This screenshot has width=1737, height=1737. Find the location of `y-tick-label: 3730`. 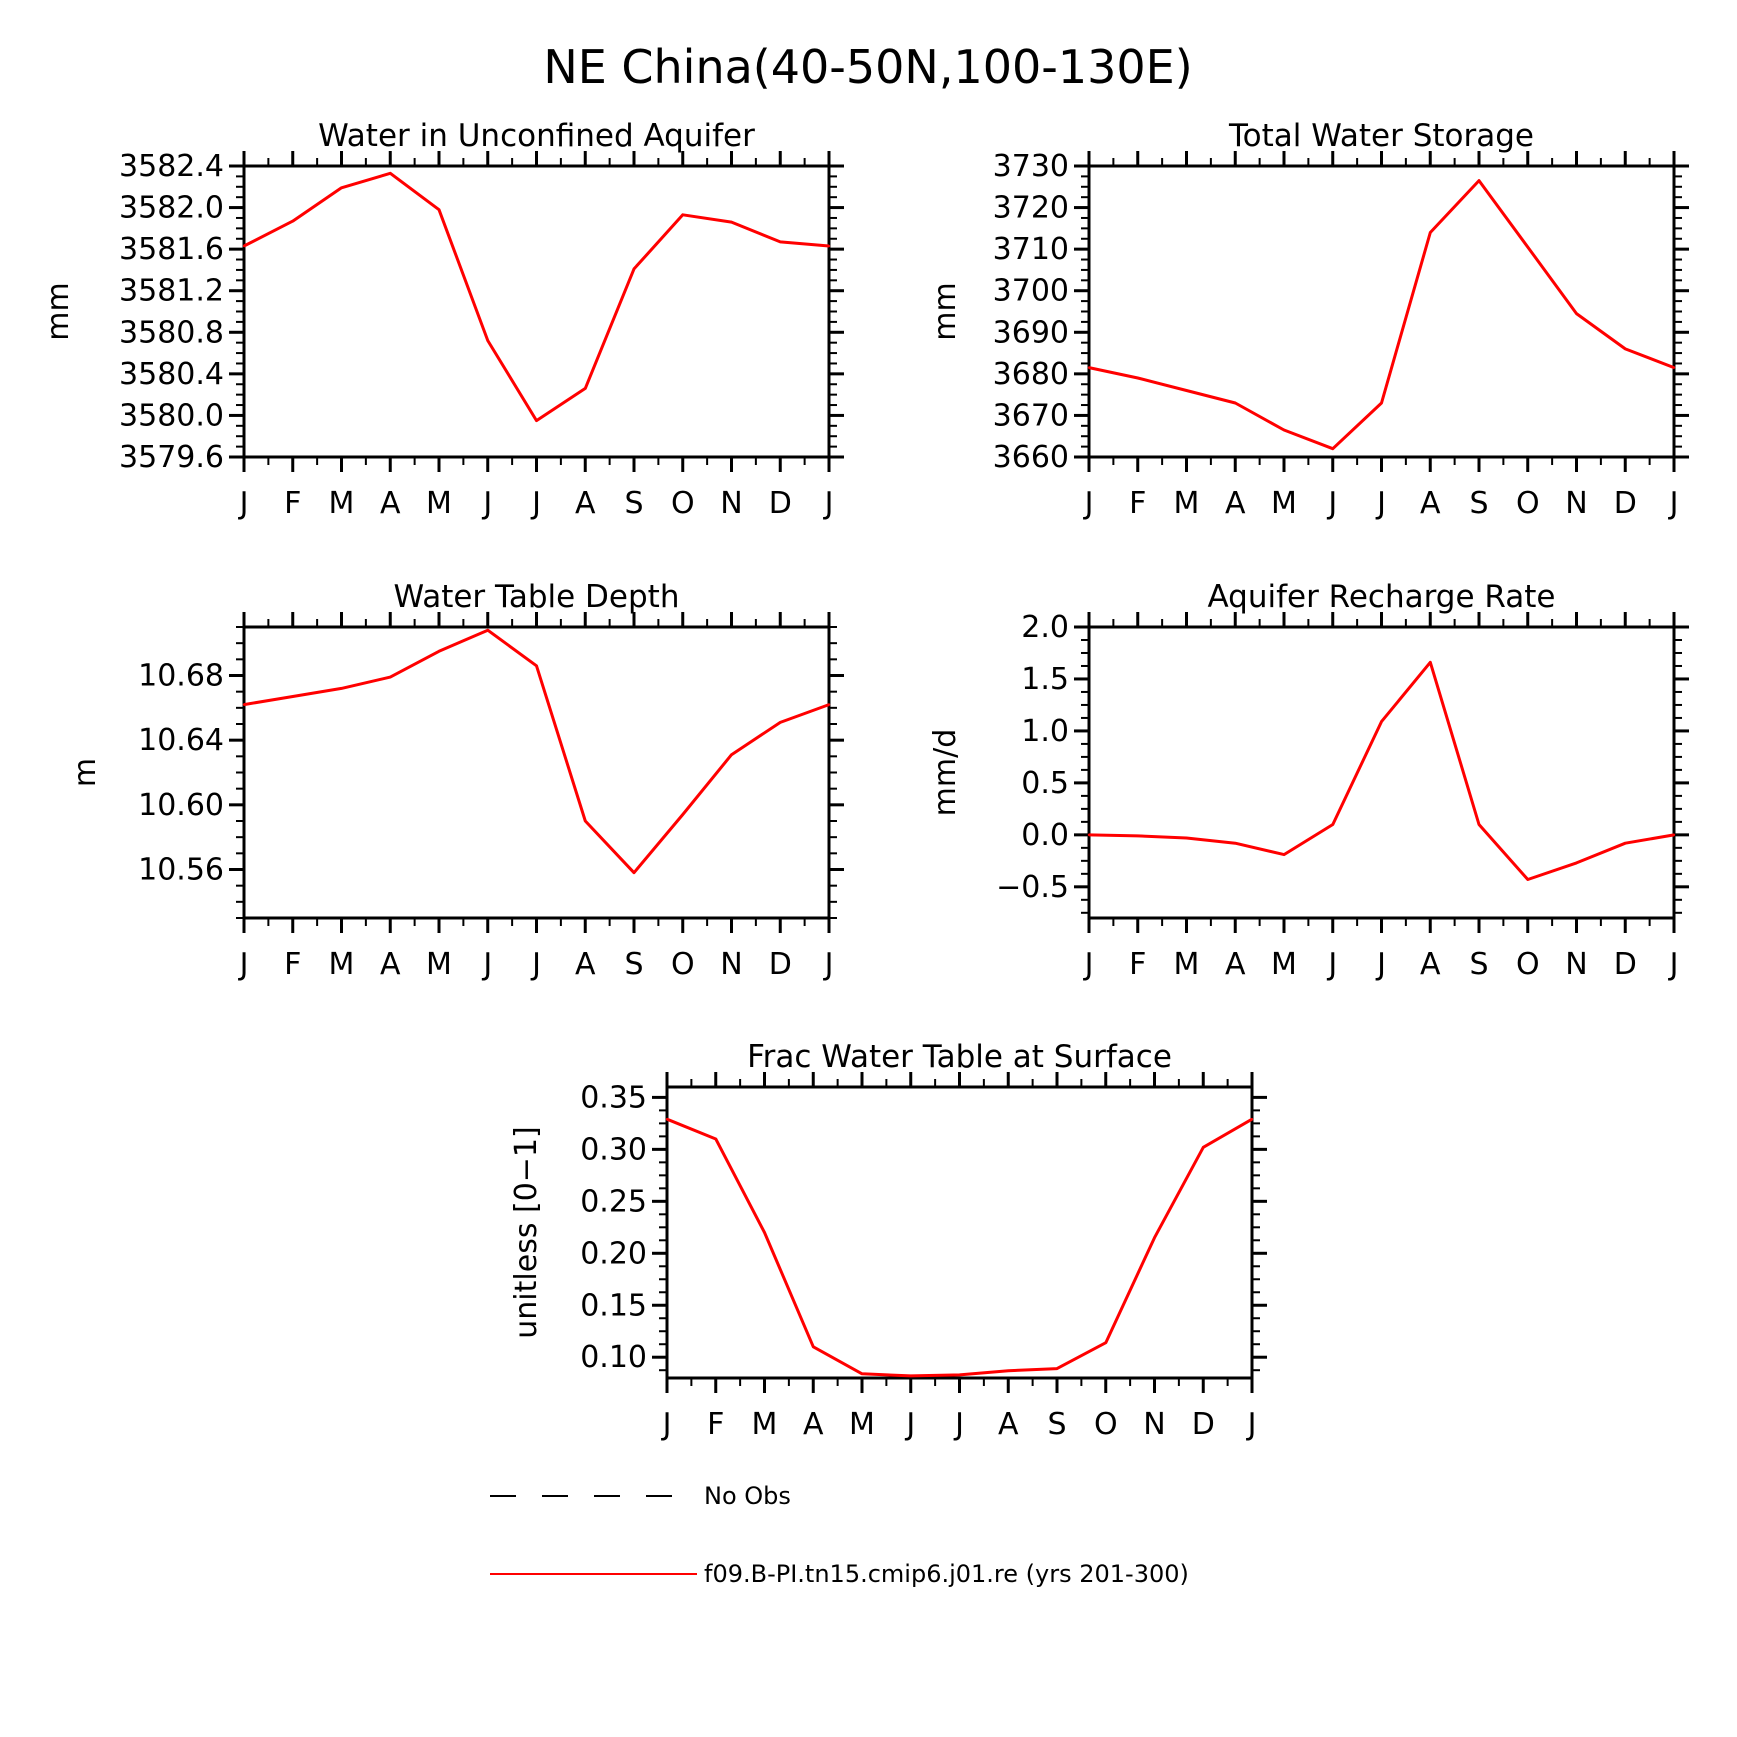

y-tick-label: 3730 is located at coordinates (1031, 166).